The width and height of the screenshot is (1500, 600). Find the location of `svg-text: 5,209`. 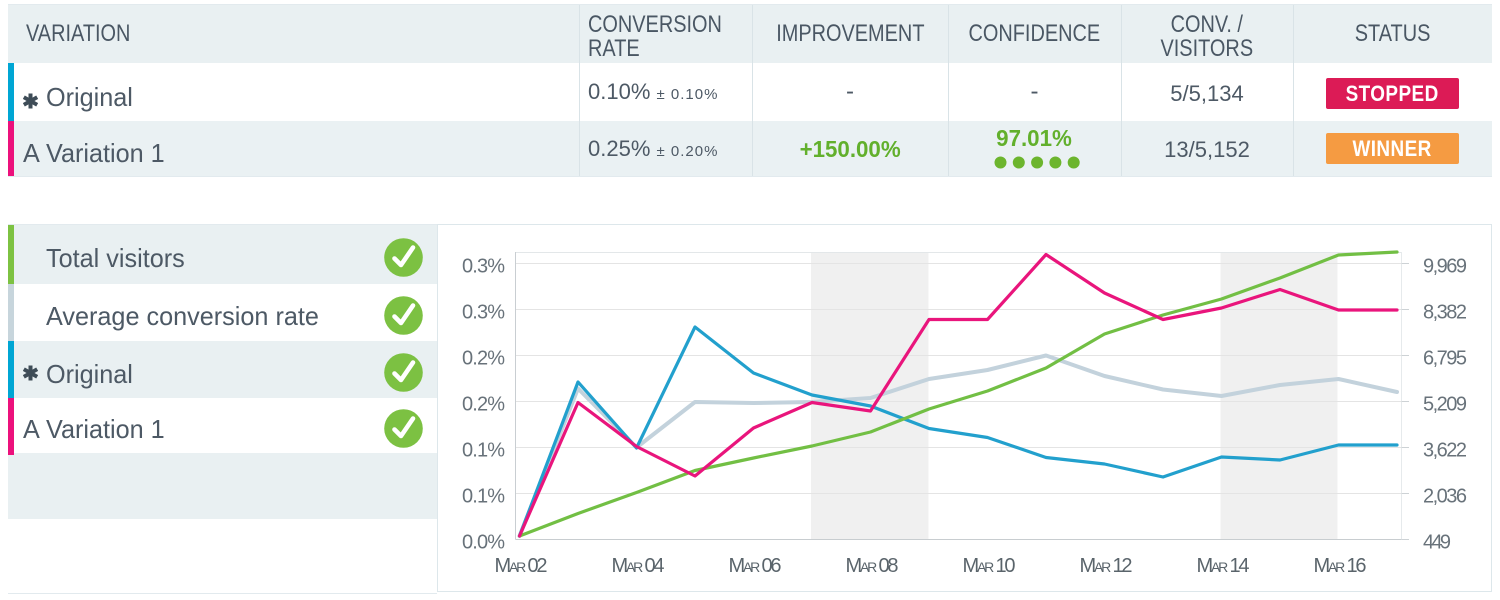

svg-text: 5,209 is located at coordinates (1445, 405).